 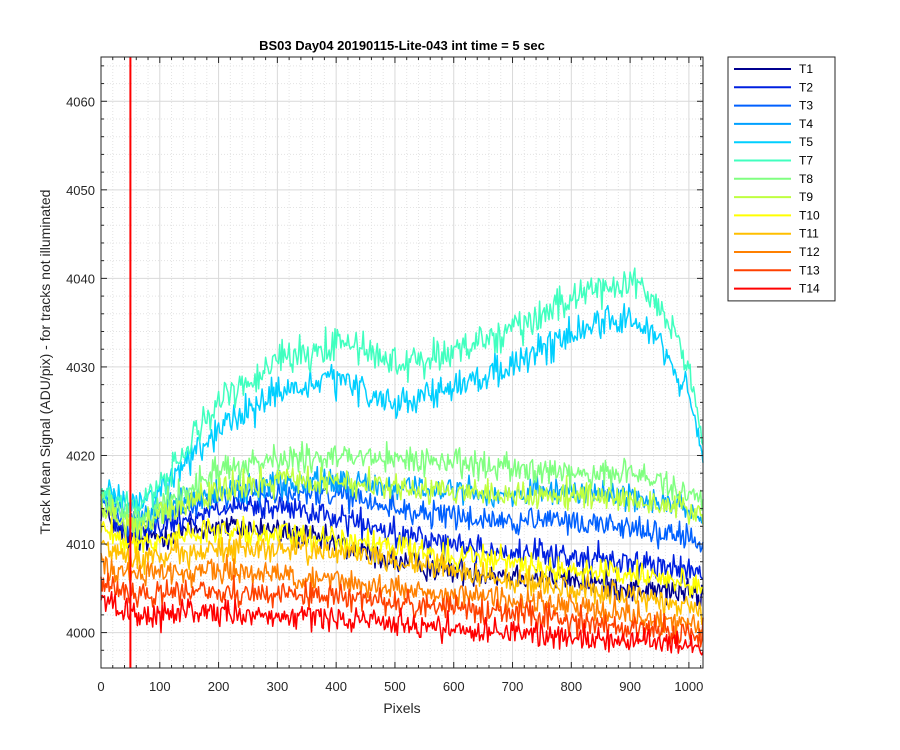 I want to click on x-tick-label: 700, so click(x=513, y=686).